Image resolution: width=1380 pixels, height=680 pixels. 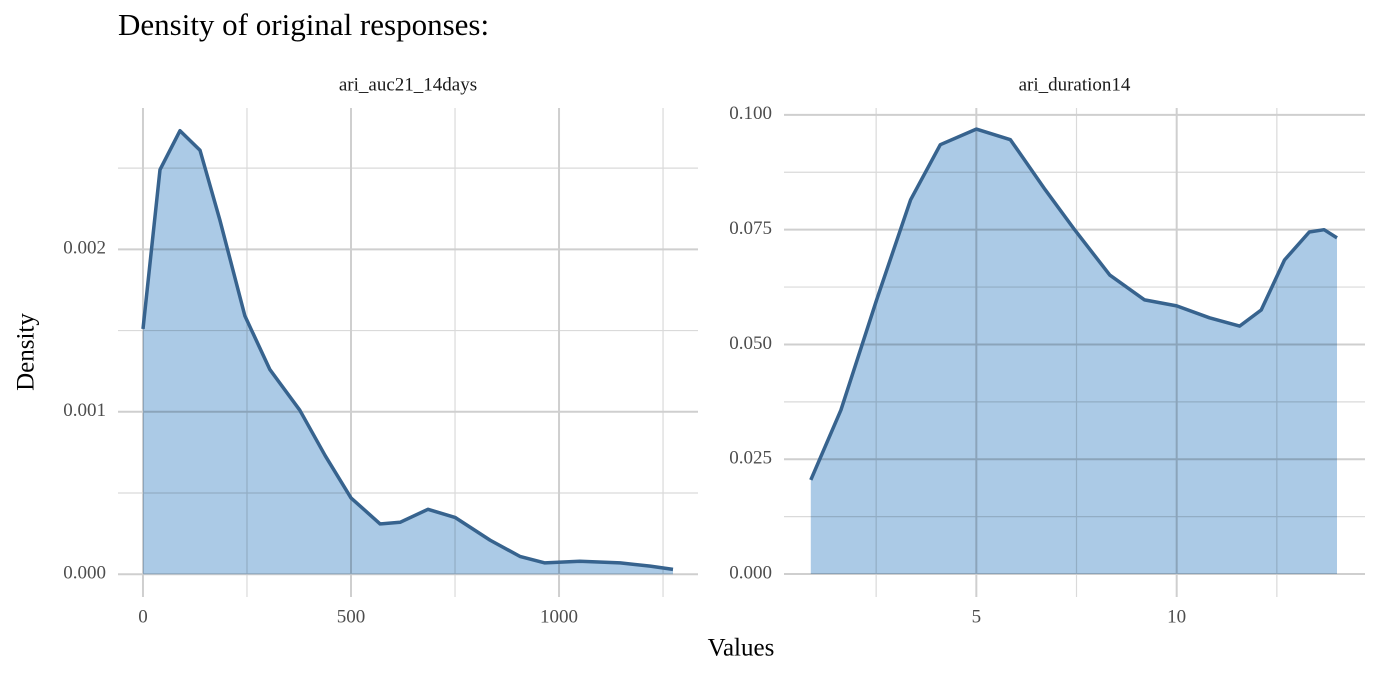 I want to click on y-tick-label: 0.002, so click(x=84, y=248).